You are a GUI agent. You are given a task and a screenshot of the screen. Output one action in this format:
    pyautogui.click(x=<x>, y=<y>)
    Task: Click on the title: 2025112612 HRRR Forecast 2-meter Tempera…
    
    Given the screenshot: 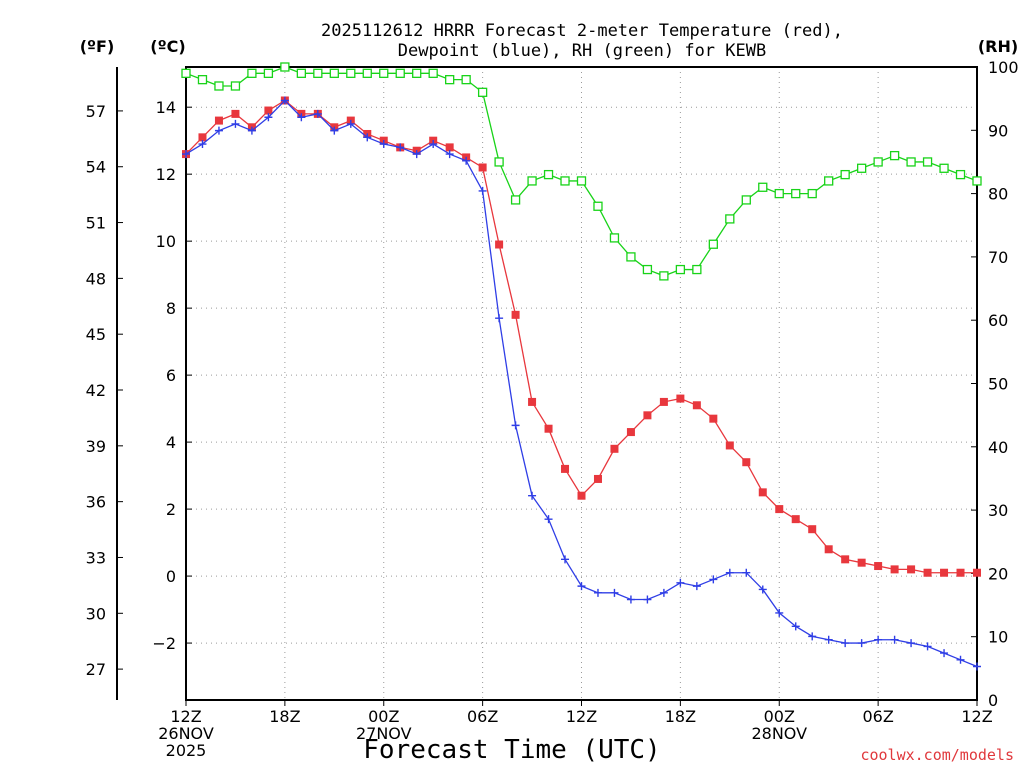 What is the action you would take?
    pyautogui.click(x=582, y=41)
    